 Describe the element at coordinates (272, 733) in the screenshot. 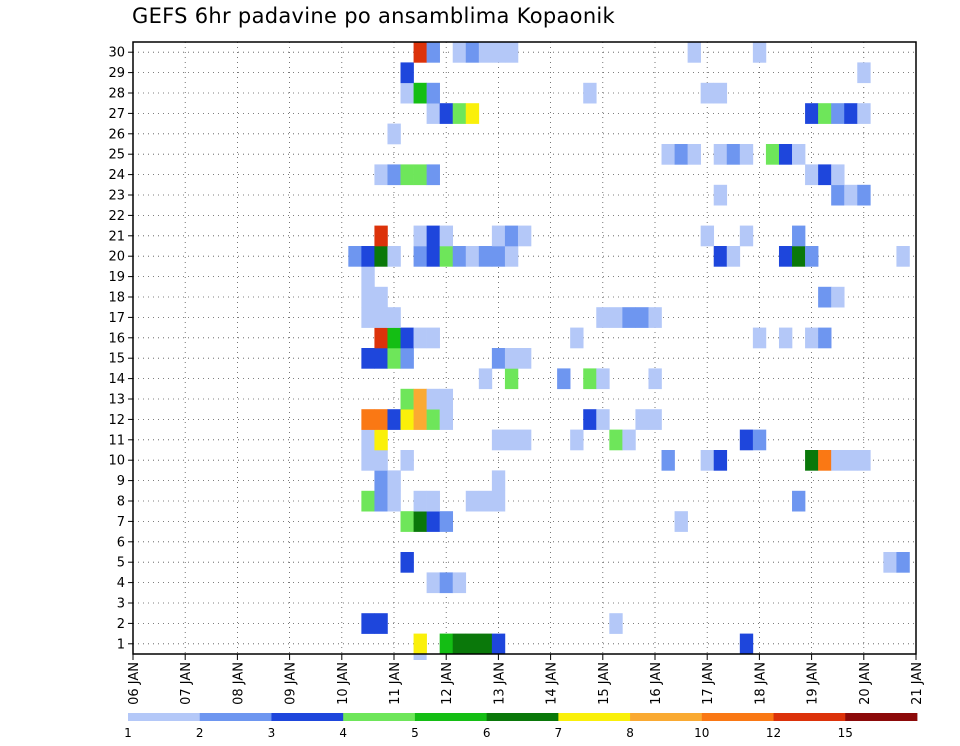

I see `colorbar-label: 3` at that location.